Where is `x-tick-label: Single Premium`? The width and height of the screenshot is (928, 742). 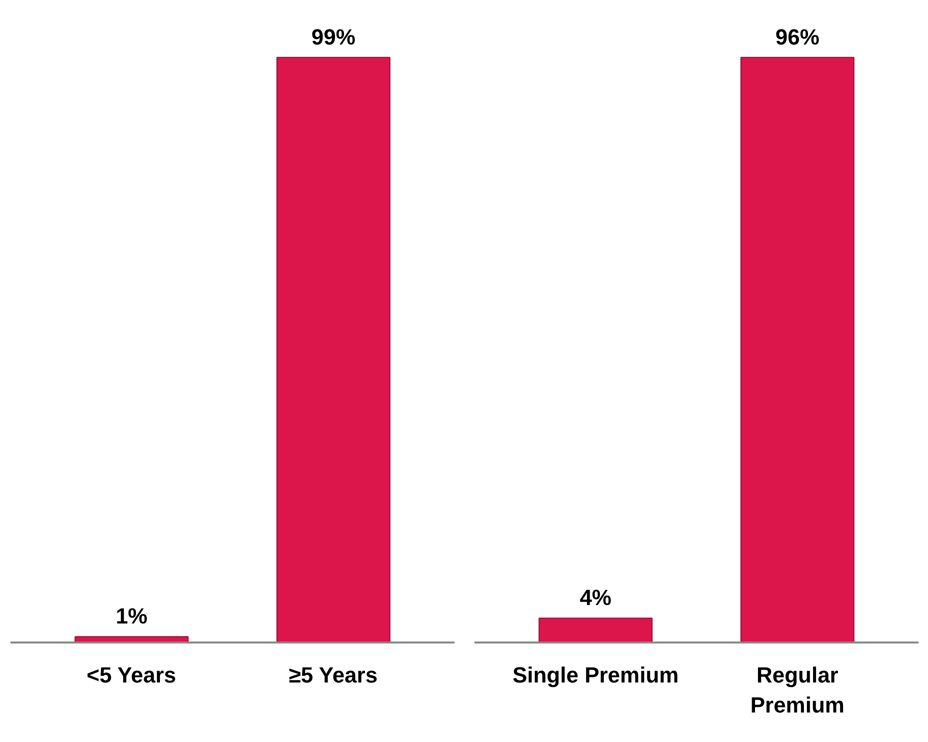 x-tick-label: Single Premium is located at coordinates (595, 675).